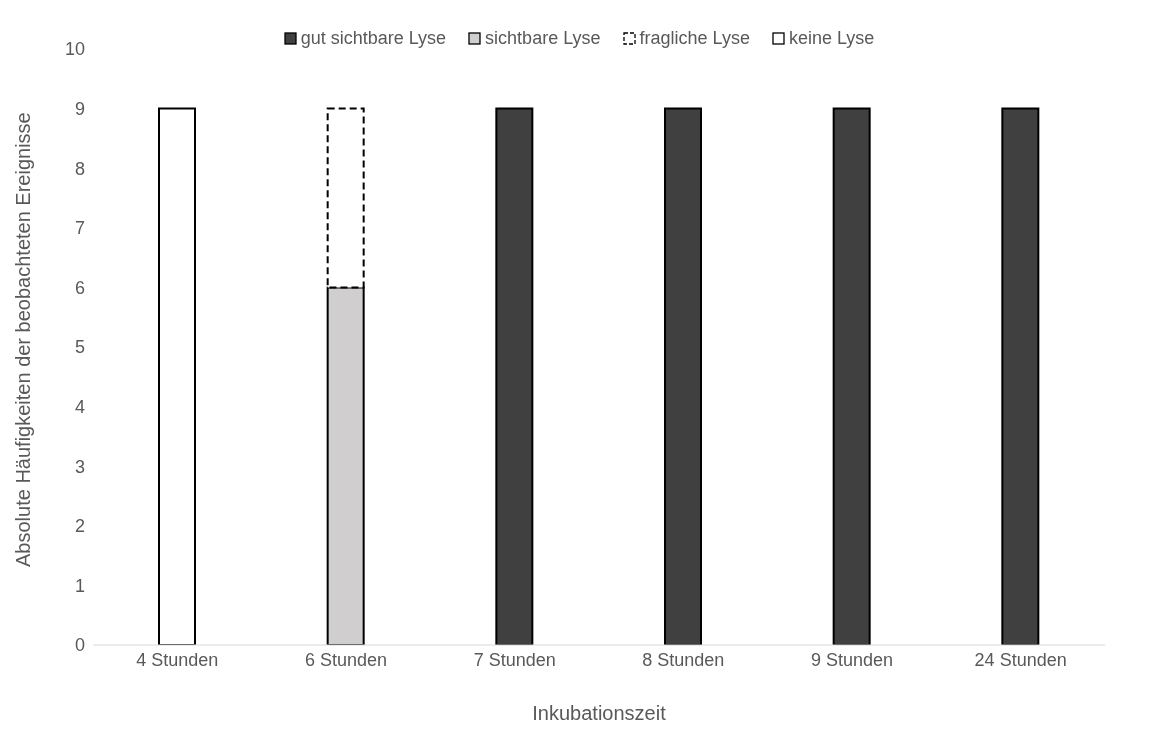 This screenshot has height=743, width=1153. Describe the element at coordinates (683, 659) in the screenshot. I see `x-tick-label: 8 Stunden` at that location.